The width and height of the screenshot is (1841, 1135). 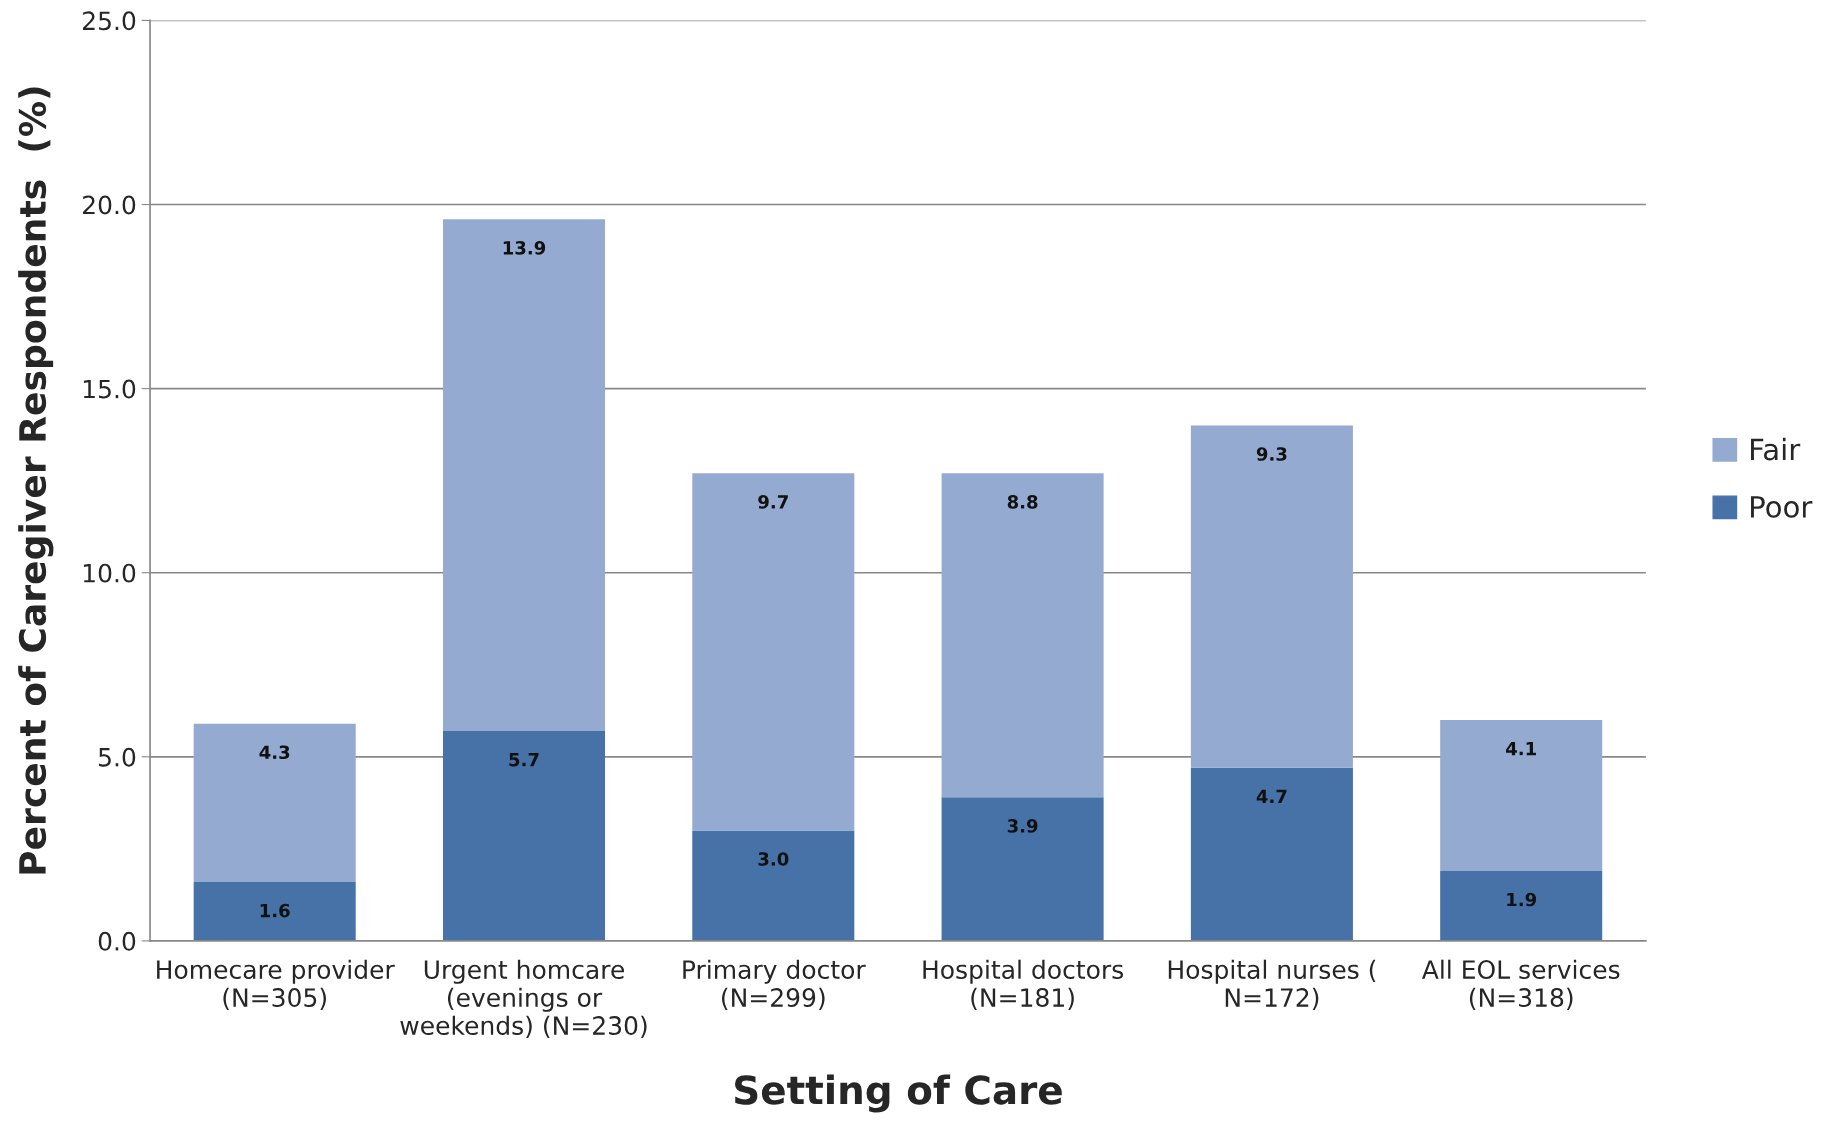 What do you see at coordinates (1271, 796) in the screenshot?
I see `data-label: 4.7` at bounding box center [1271, 796].